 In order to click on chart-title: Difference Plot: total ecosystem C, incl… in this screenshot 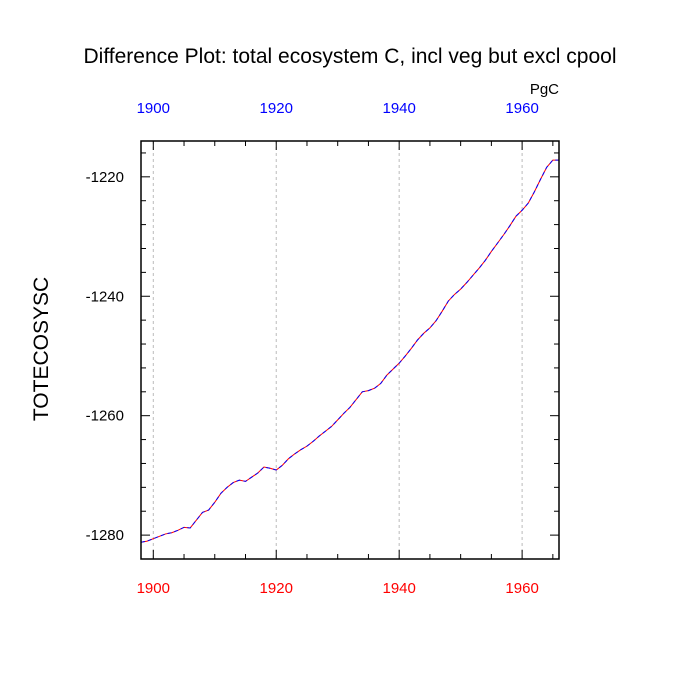, I will do `click(349, 56)`.